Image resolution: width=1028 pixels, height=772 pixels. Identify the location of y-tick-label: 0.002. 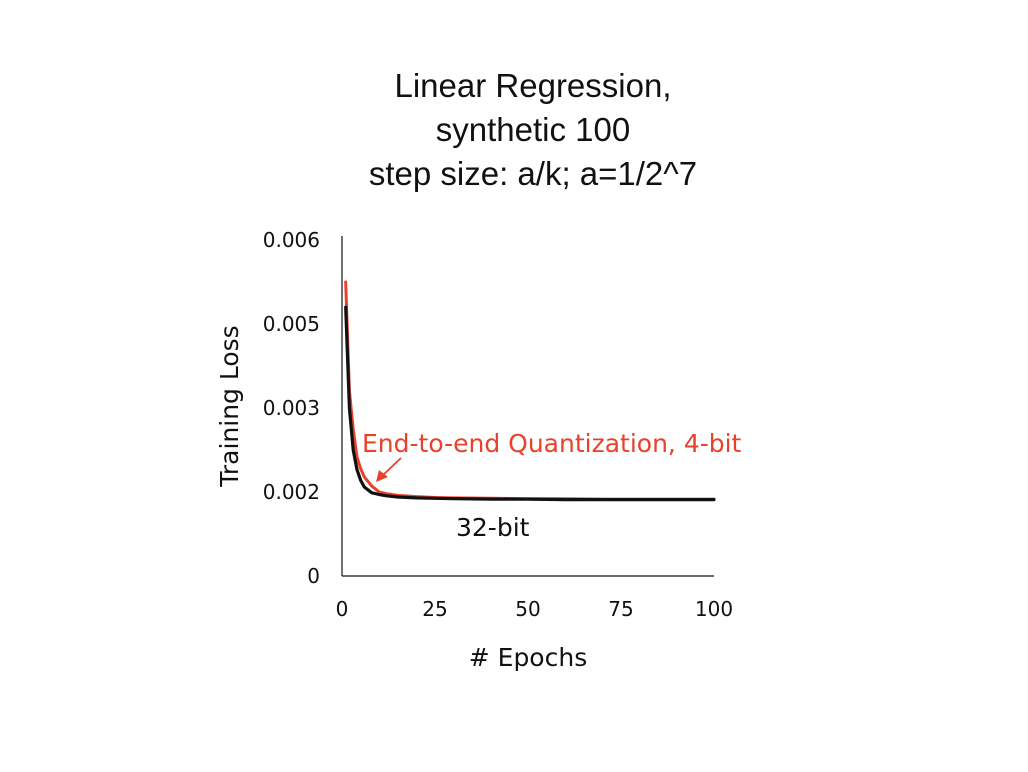
(291, 492).